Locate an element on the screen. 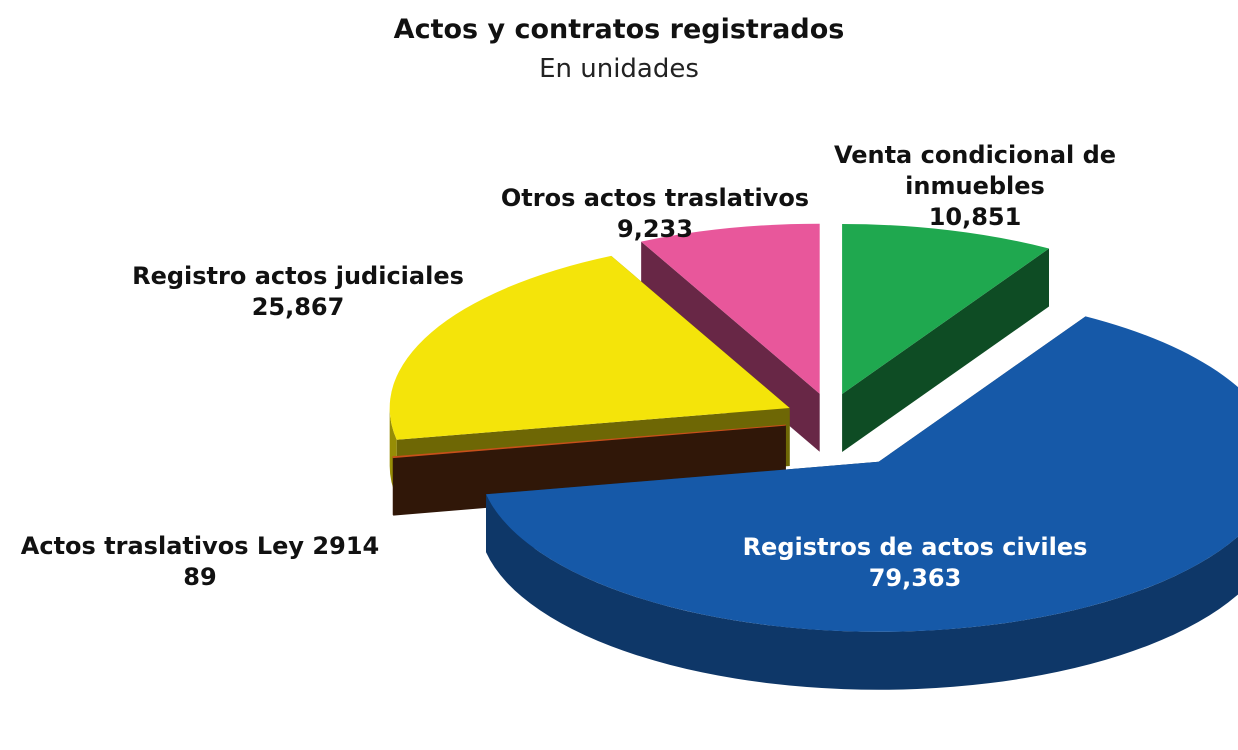  label-name: Registros de actos civiles is located at coordinates (915, 547).